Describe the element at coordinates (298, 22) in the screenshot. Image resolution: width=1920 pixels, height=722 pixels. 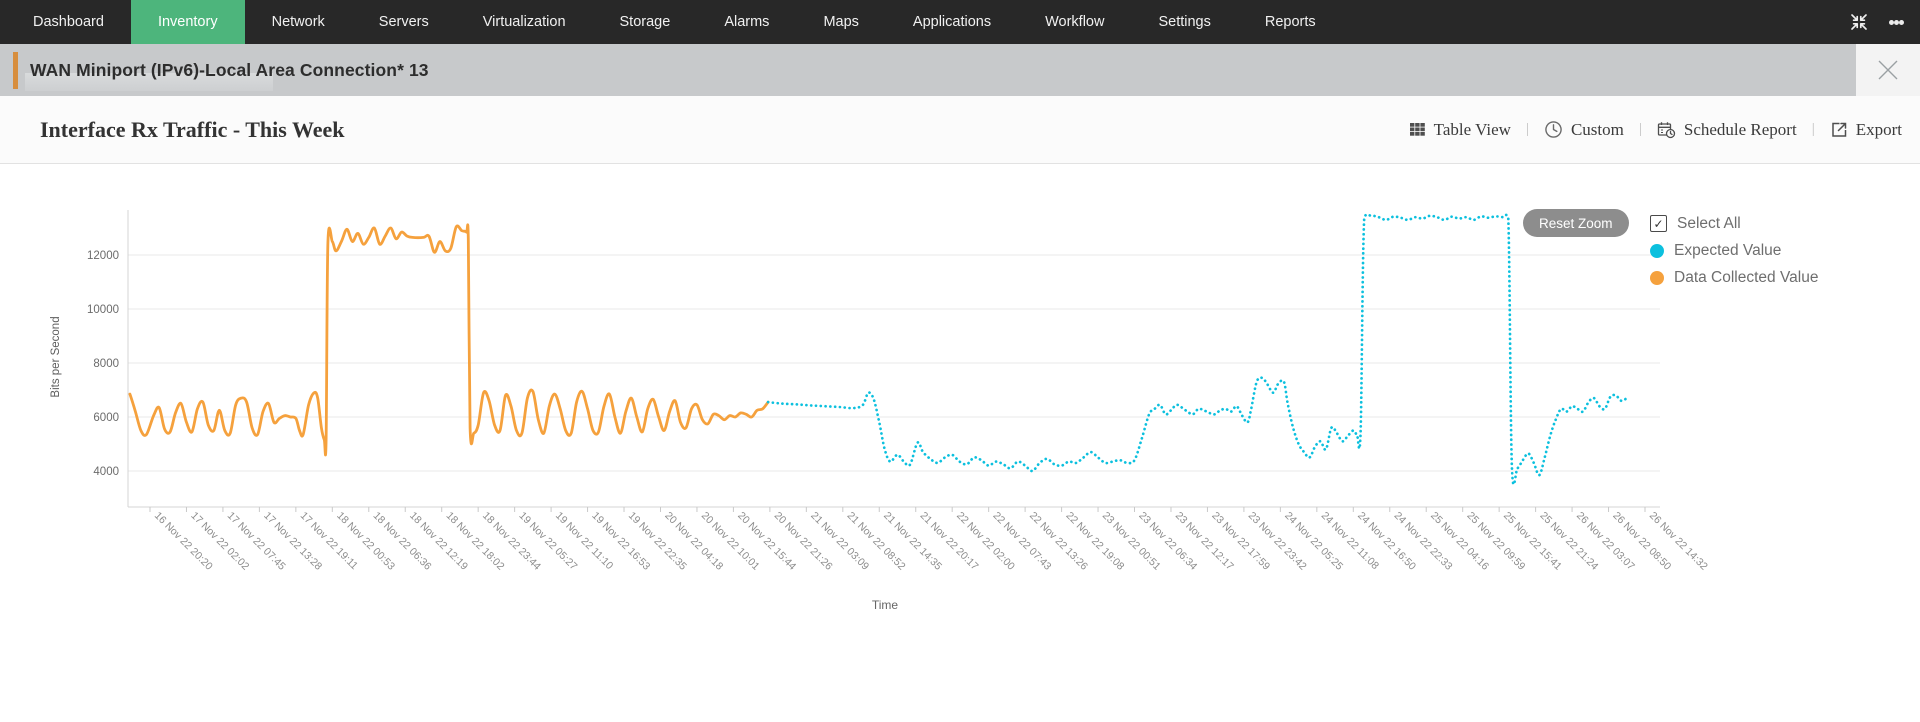
I see `nav-item-network: Network` at that location.